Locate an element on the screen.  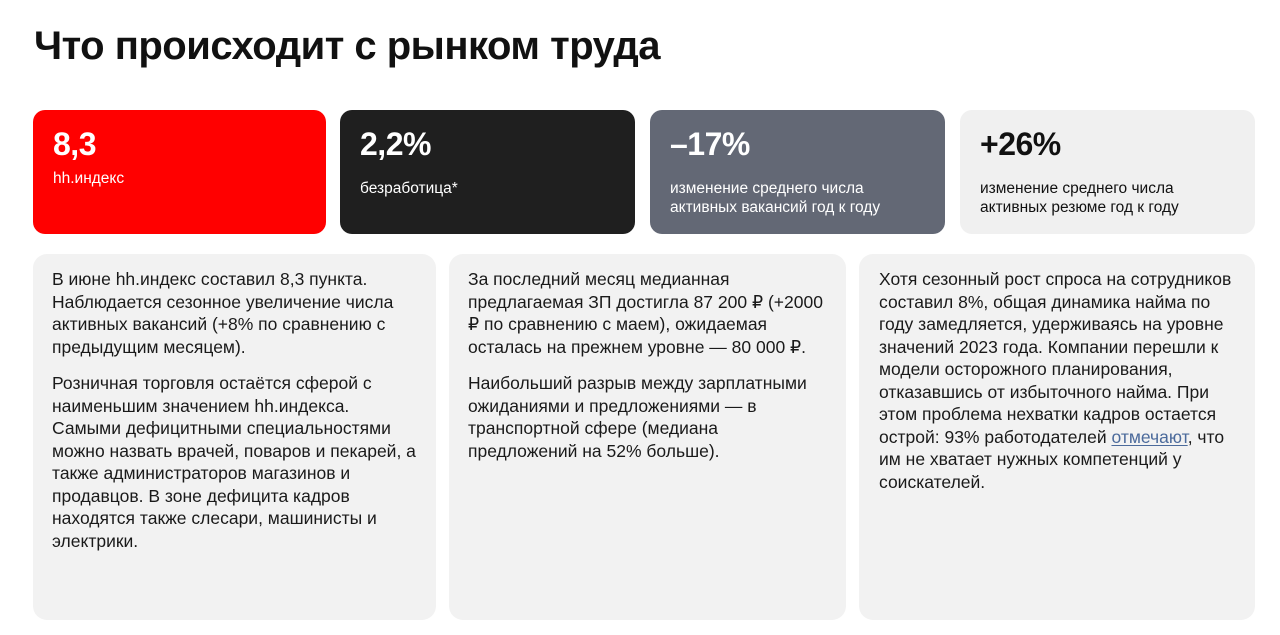
stat-caption: безработица* is located at coordinates (409, 188).